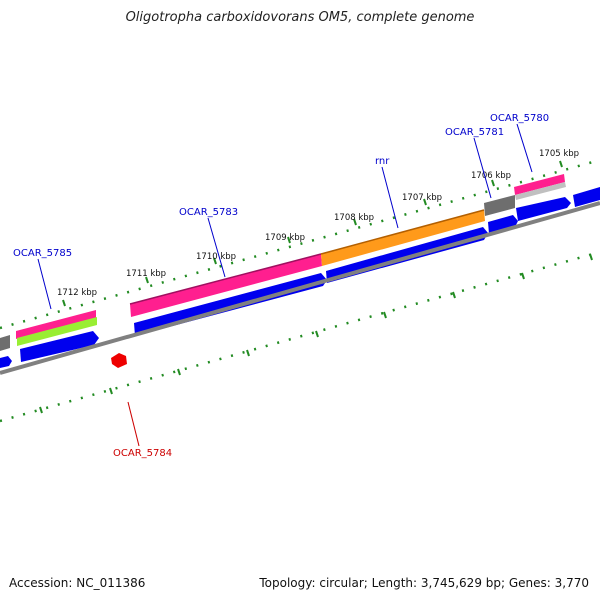 The image size is (600, 600). What do you see at coordinates (390, 197) in the screenshot?
I see `leader-rnr` at bounding box center [390, 197].